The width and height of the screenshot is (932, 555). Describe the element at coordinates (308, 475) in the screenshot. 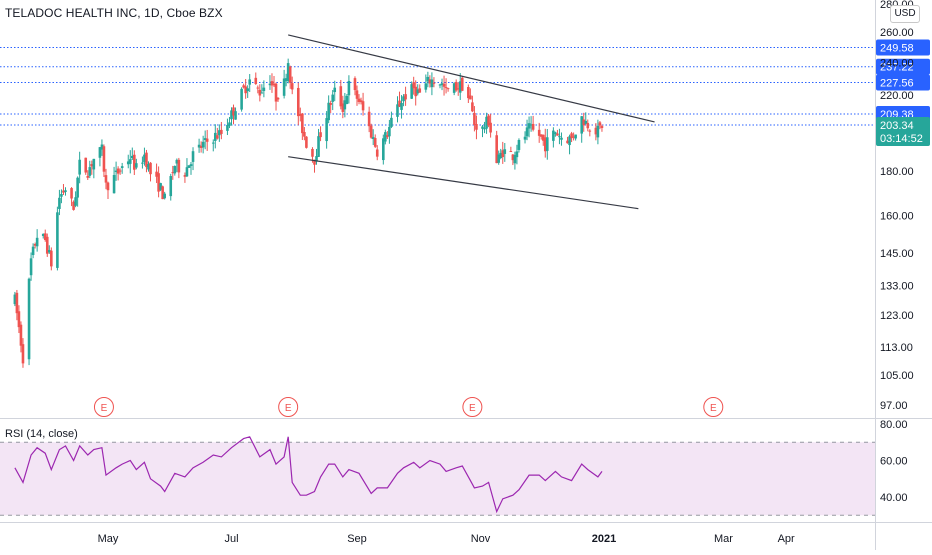

I see `rsi-line` at that location.